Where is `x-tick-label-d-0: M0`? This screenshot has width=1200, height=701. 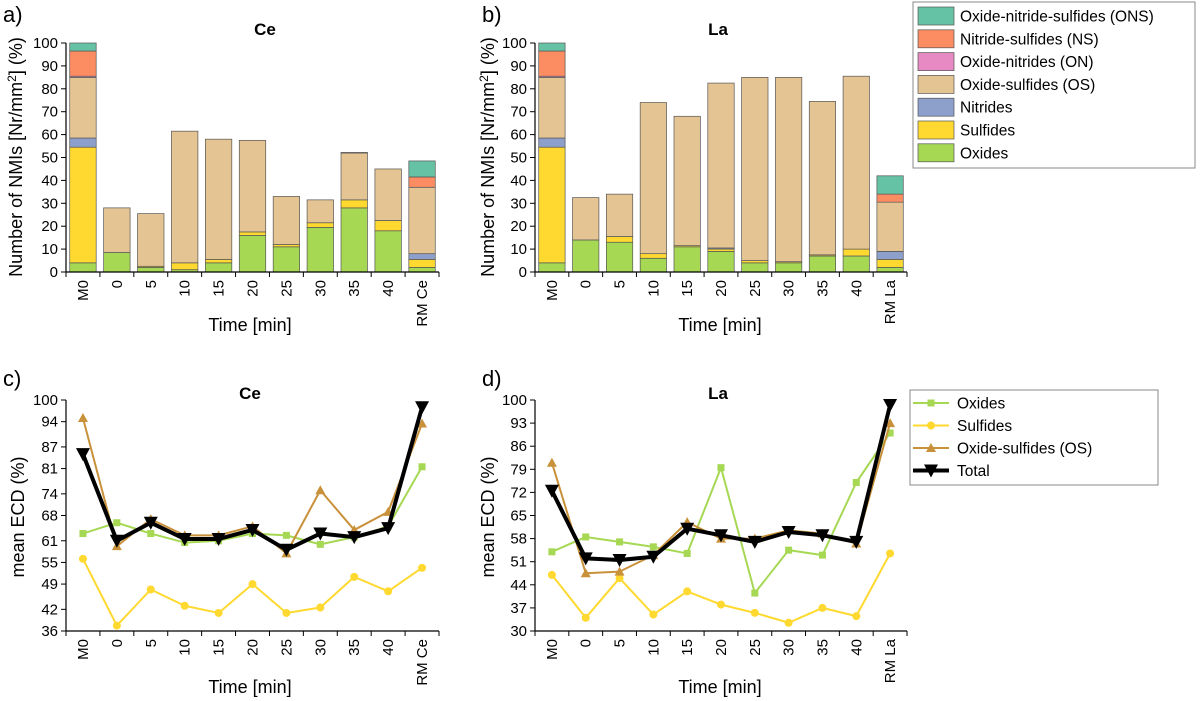
x-tick-label-d-0: M0 is located at coordinates (552, 649).